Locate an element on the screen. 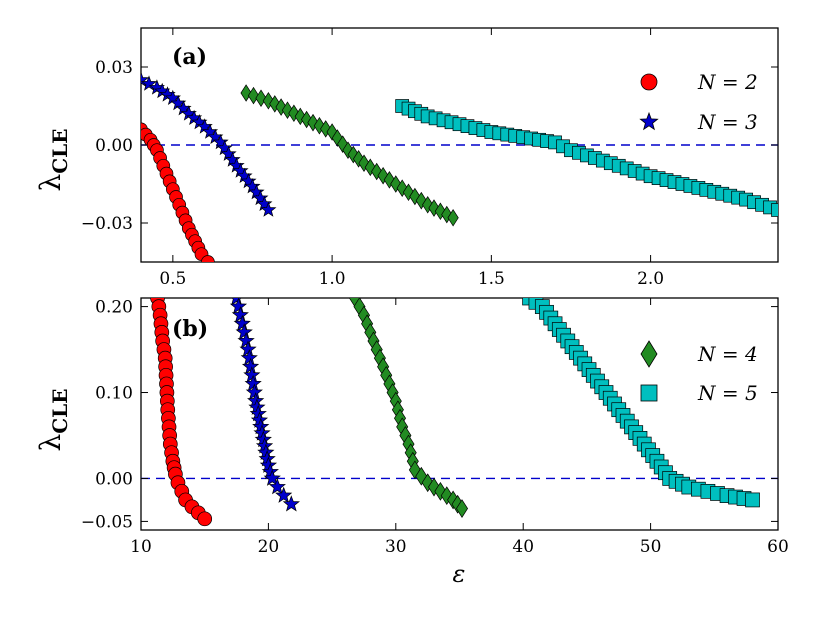 This screenshot has width=822, height=617. legend-label-n5: N = 5 is located at coordinates (727, 393).